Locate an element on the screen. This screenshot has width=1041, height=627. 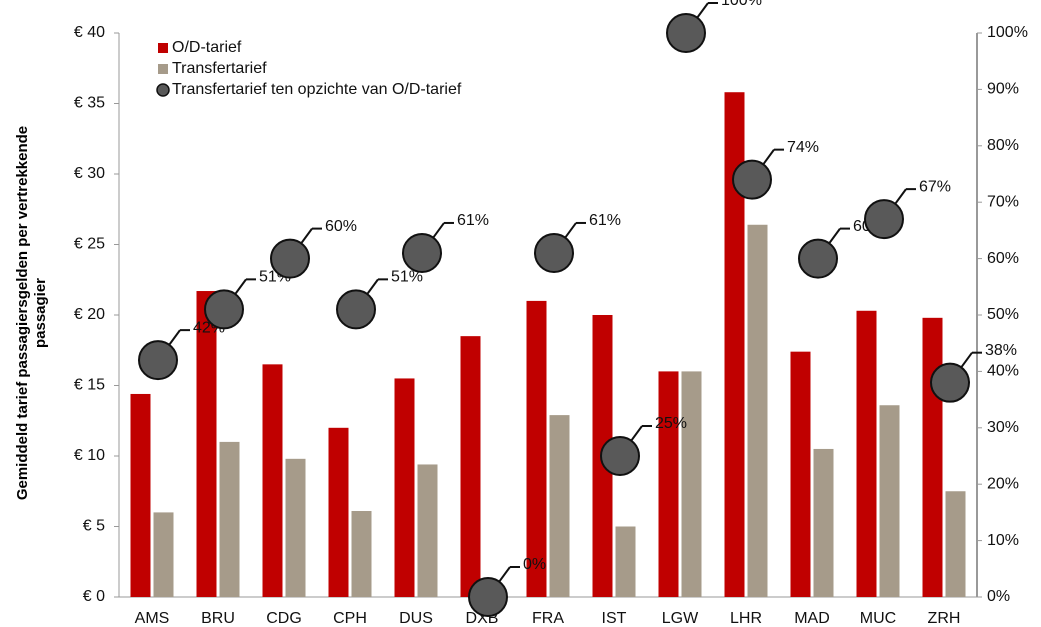
y2-tick-label: 50% is located at coordinates (1003, 314).